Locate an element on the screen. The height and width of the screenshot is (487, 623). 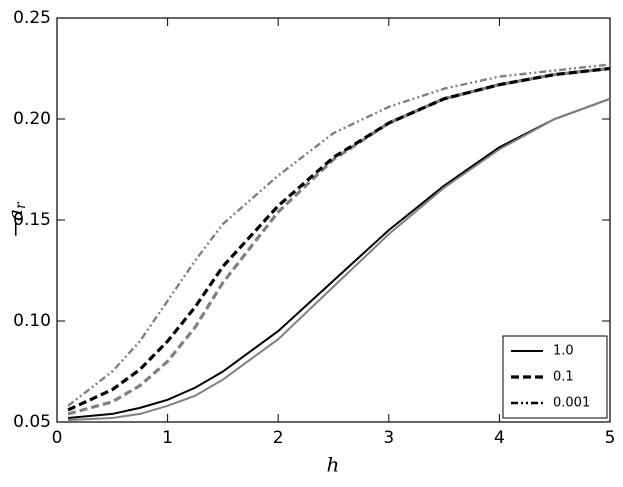
y-axis-label-main: −a is located at coordinates (15, 223).